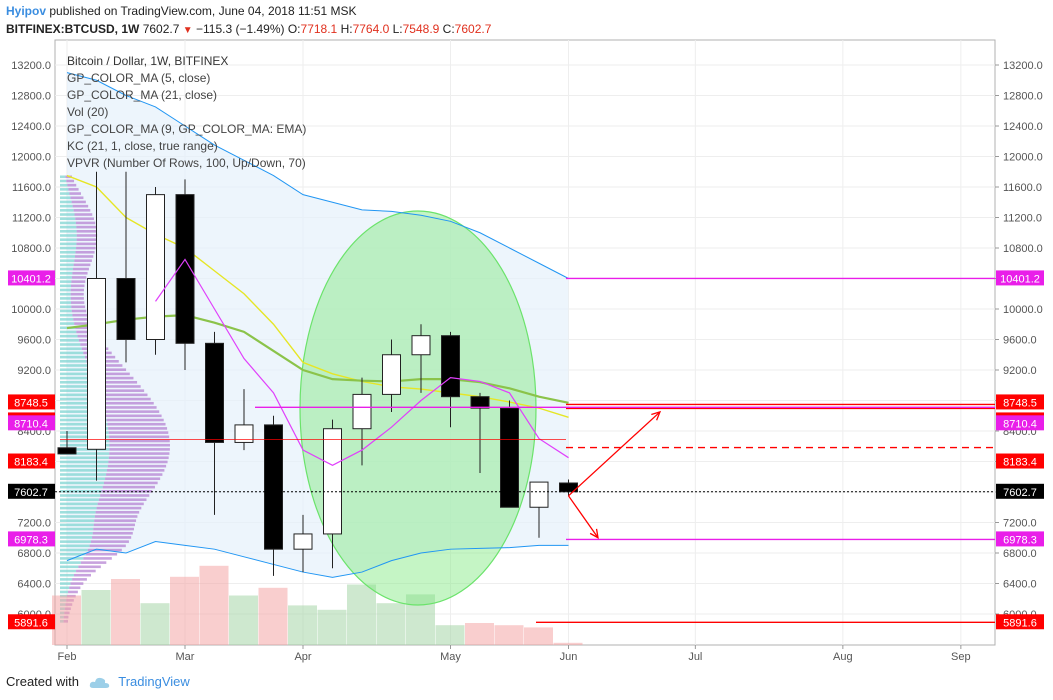  Describe the element at coordinates (186, 163) in the screenshot. I see `legend-vpvr: VPVR (Number Of Rows, 100, Up/Down, 70)` at that location.